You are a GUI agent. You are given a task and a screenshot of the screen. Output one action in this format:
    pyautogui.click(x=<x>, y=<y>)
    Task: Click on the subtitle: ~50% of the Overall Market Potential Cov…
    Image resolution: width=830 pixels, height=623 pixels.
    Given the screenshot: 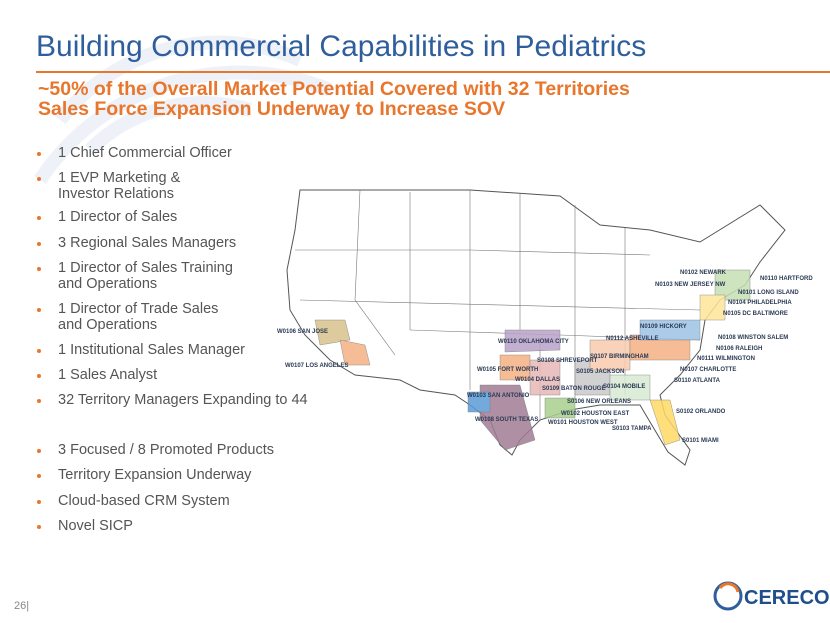 What is the action you would take?
    pyautogui.click(x=334, y=89)
    